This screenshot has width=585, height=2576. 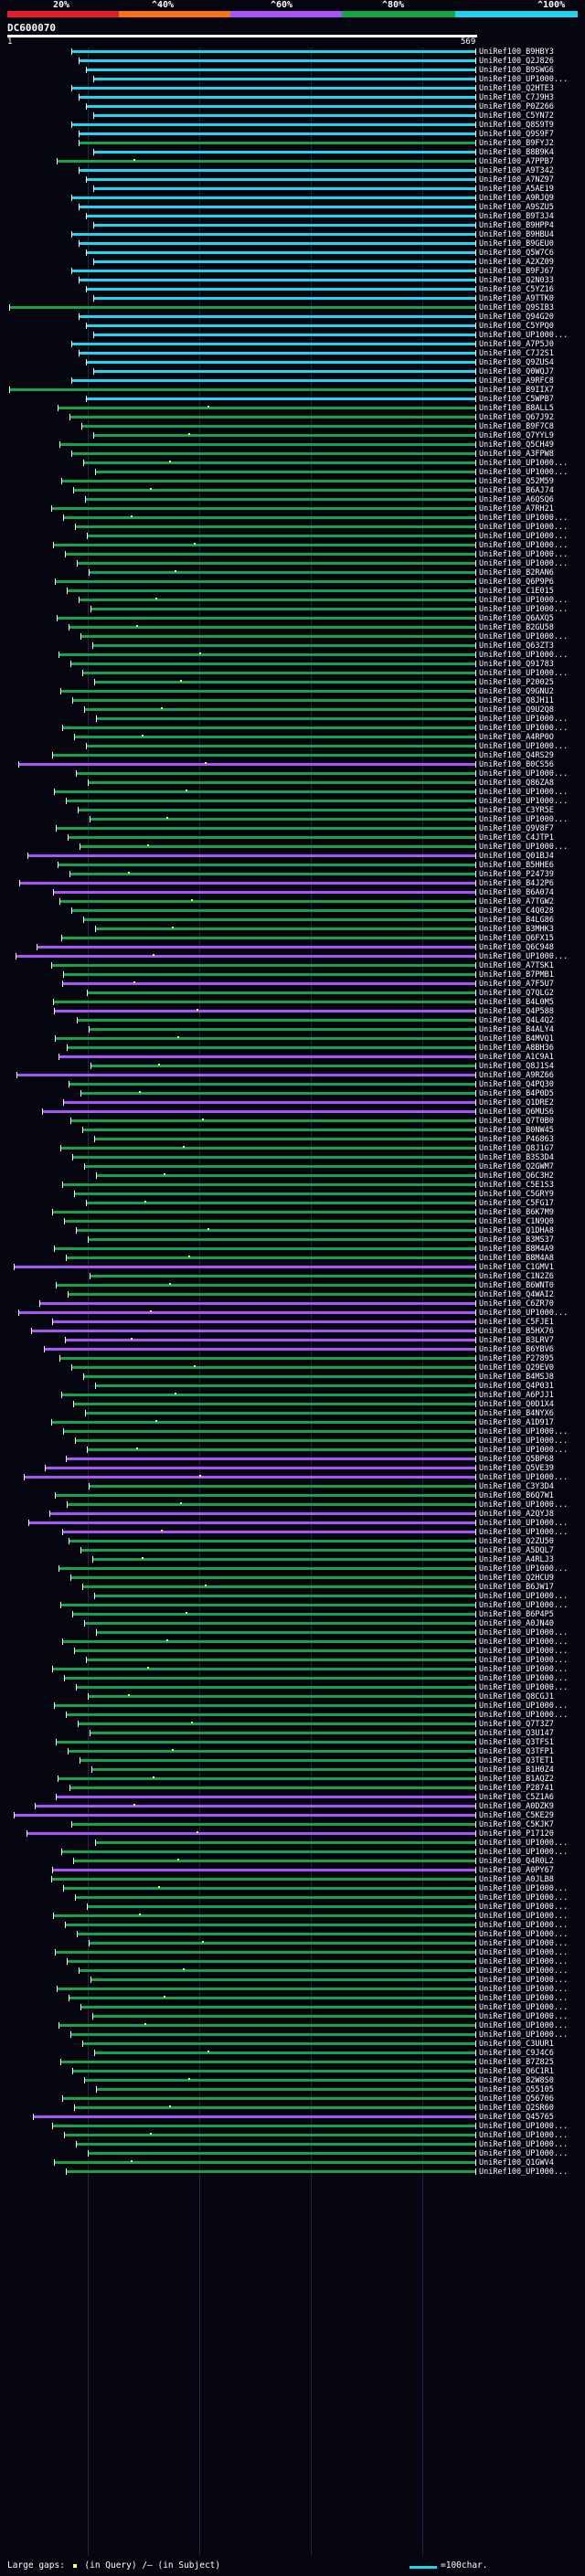 I want to click on hit-row: UniRef100_Q86ZA8, so click(x=293, y=783).